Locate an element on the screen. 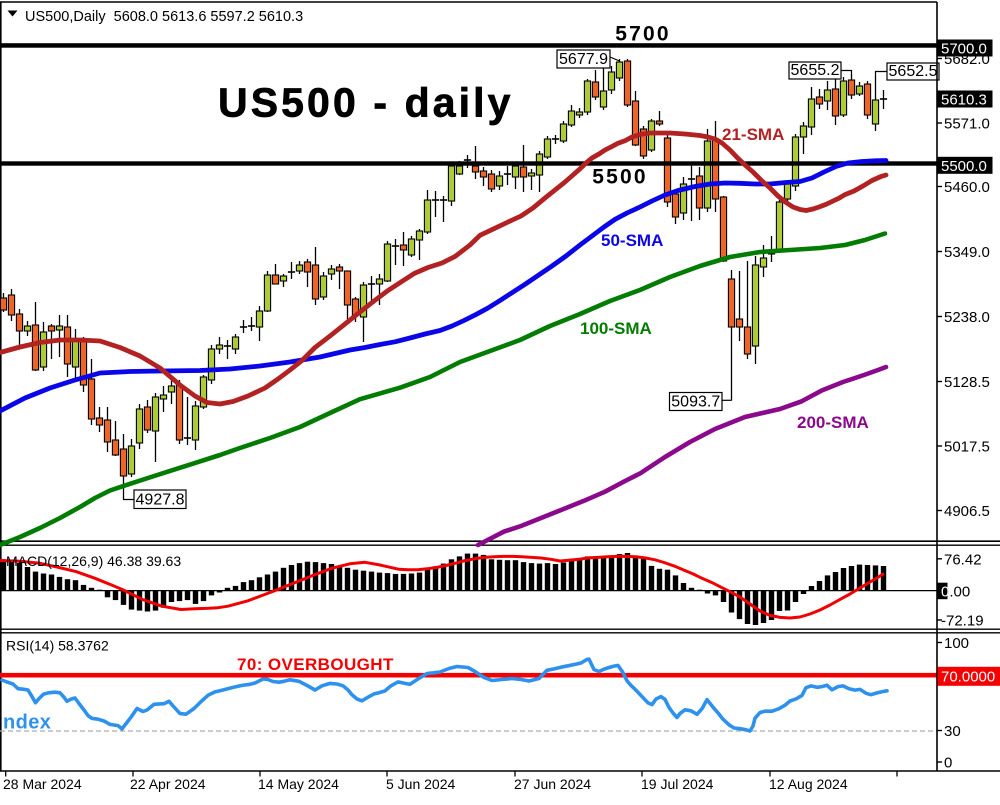 Image resolution: width=1000 pixels, height=805 pixels. svg-text: 5017.5 is located at coordinates (967, 447).